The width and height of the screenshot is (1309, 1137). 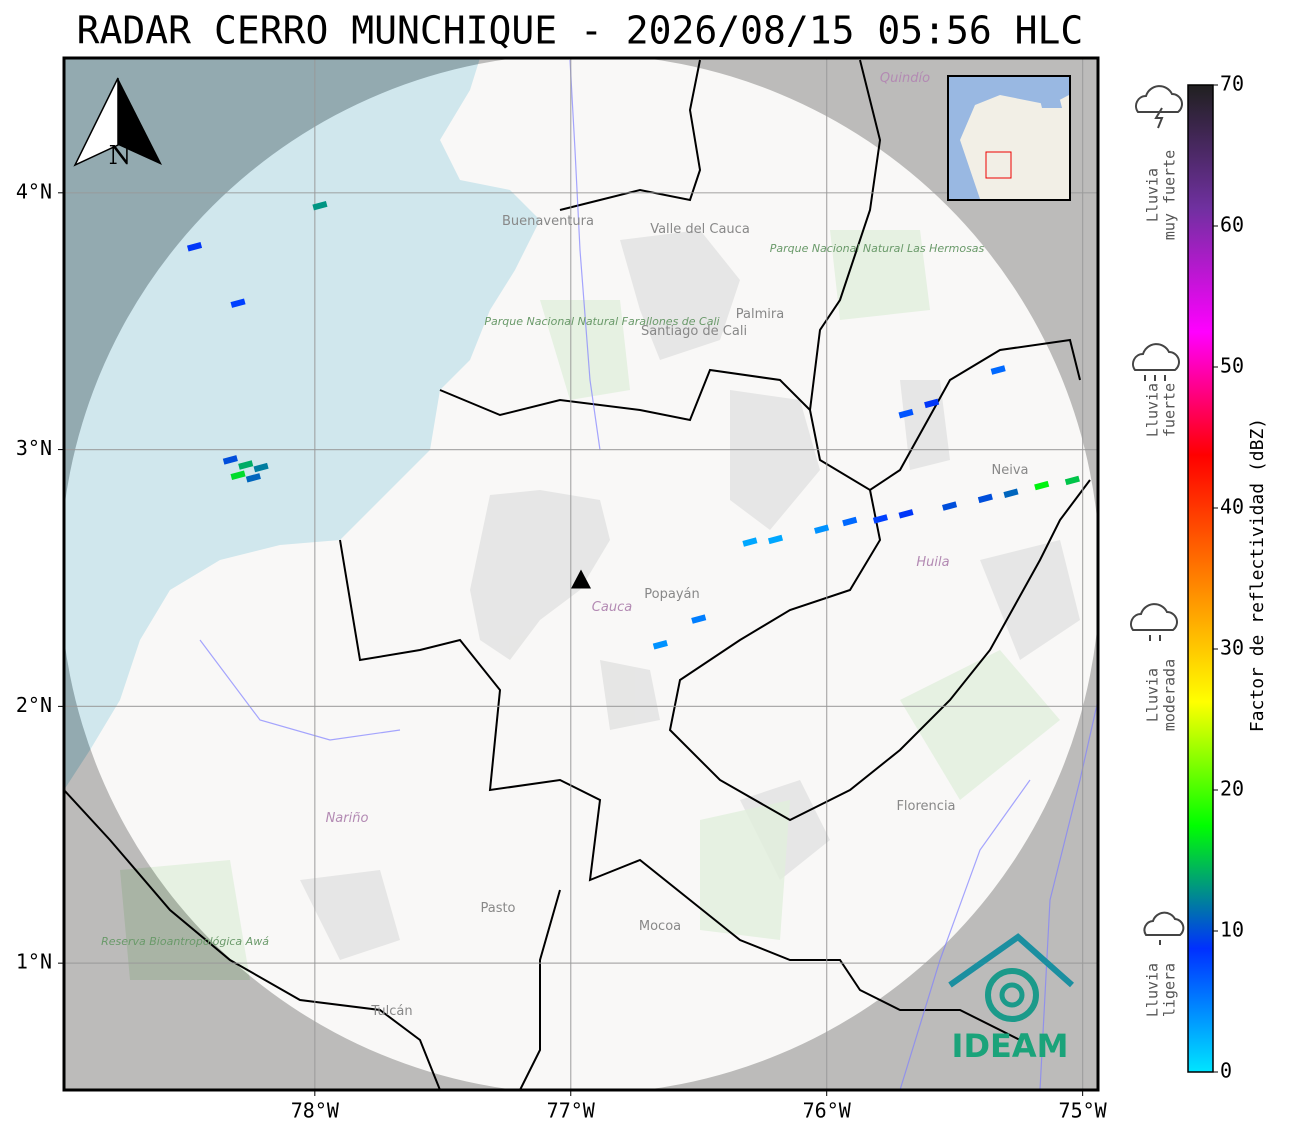 What do you see at coordinates (1200, 578) in the screenshot?
I see `colorbar-scale` at bounding box center [1200, 578].